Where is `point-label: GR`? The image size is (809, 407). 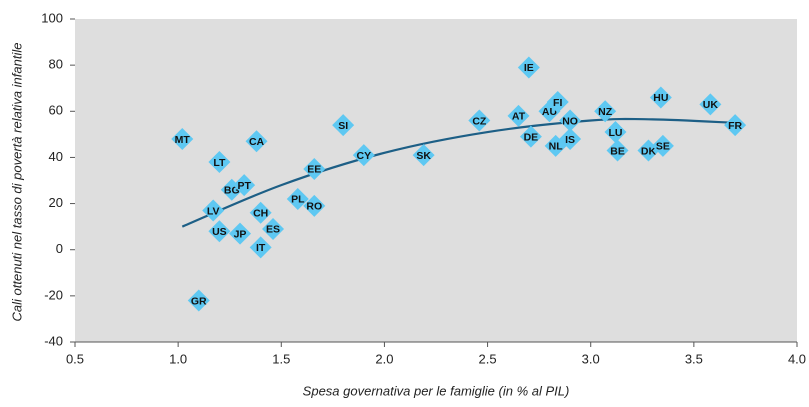
point-label: GR is located at coordinates (199, 301).